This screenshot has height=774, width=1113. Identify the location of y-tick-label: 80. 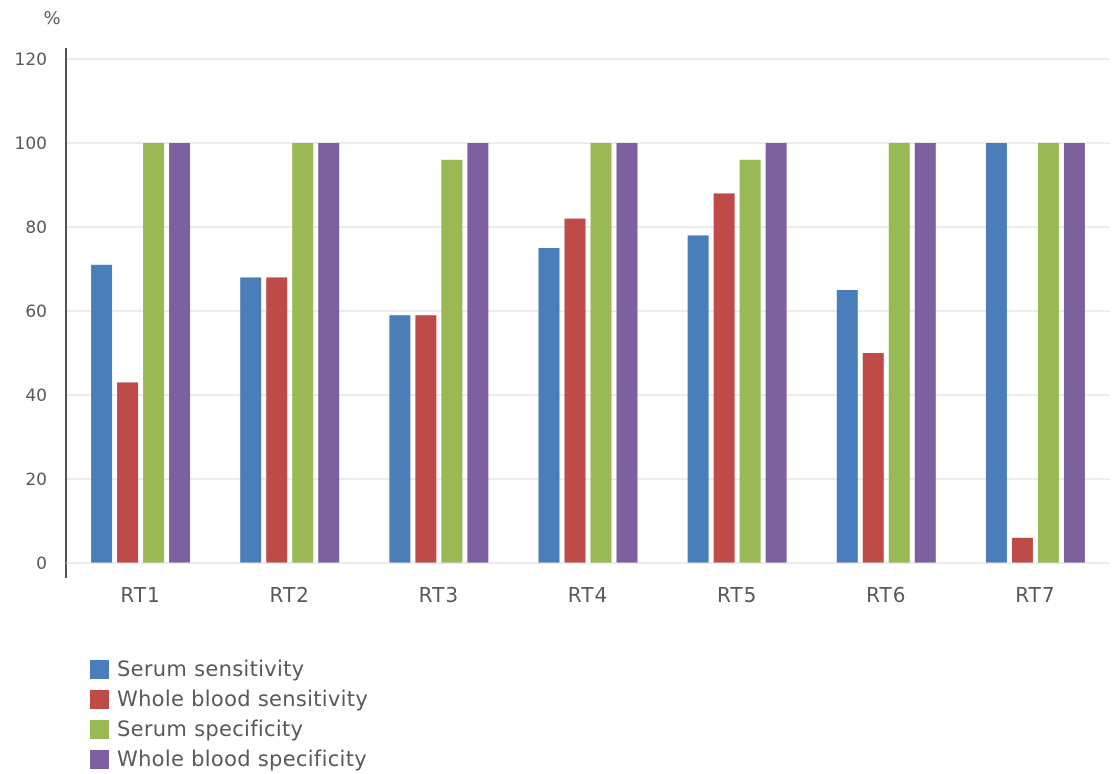
(36, 228).